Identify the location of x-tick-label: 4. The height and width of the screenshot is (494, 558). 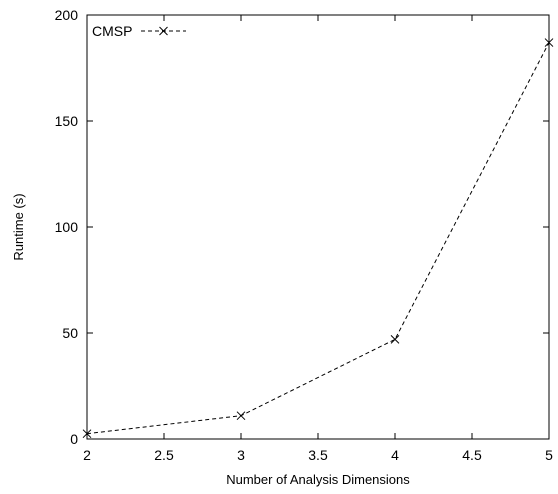
(395, 455).